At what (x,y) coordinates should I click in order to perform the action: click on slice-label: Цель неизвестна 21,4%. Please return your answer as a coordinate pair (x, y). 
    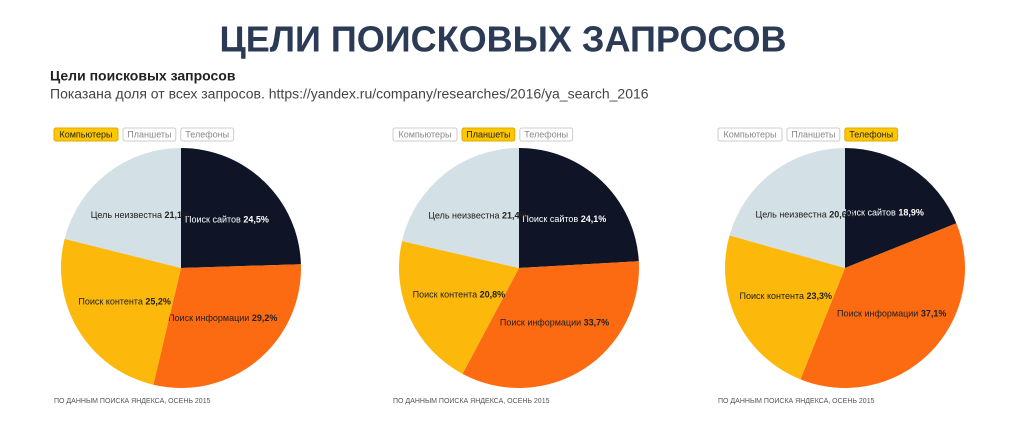
    Looking at the image, I should click on (477, 216).